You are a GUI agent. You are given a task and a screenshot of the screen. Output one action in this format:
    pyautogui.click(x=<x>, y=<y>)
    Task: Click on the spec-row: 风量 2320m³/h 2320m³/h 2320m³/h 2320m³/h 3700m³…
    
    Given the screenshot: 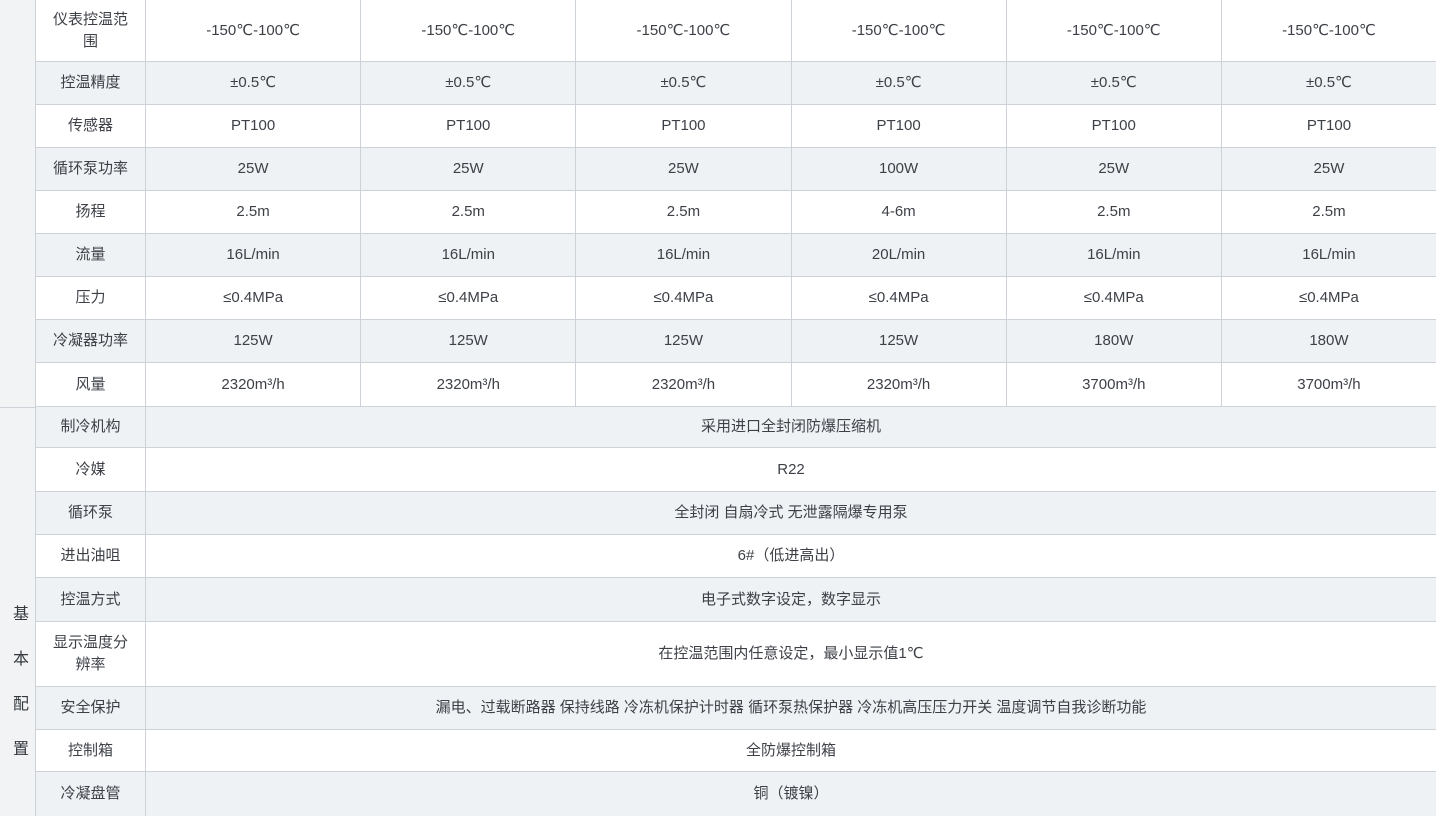 What is the action you would take?
    pyautogui.click(x=736, y=385)
    